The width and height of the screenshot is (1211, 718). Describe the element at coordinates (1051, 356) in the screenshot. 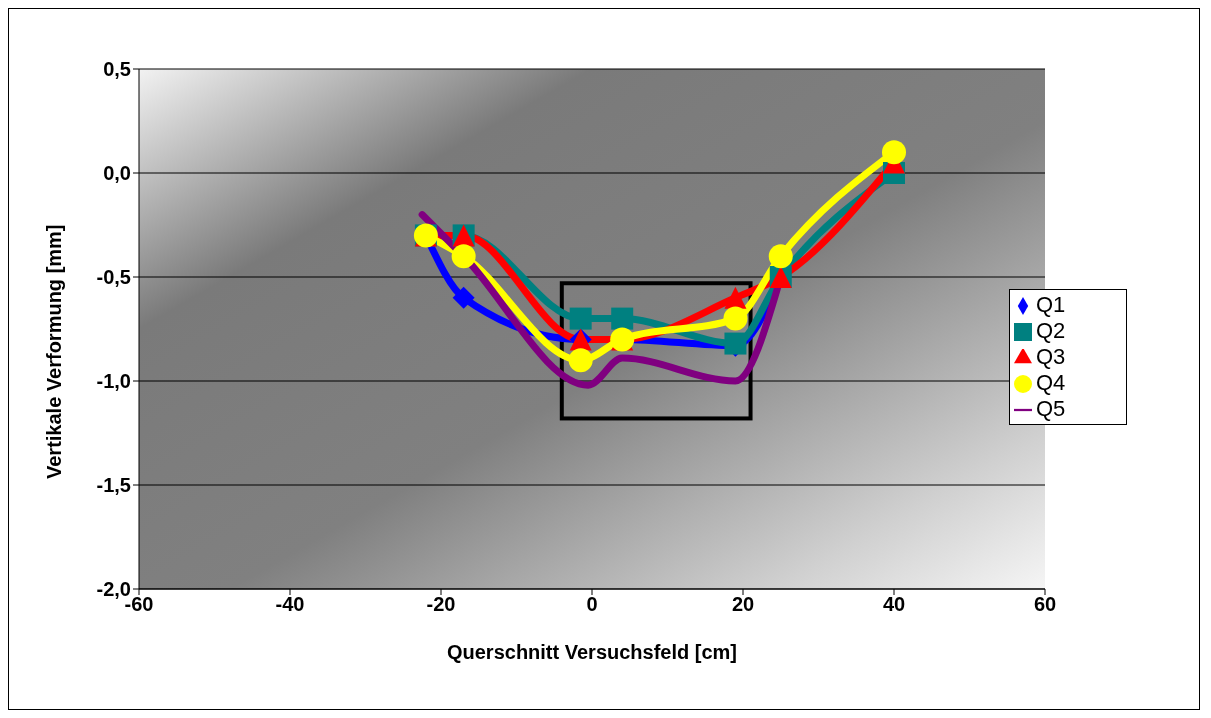

I see `legend-label: Q3` at that location.